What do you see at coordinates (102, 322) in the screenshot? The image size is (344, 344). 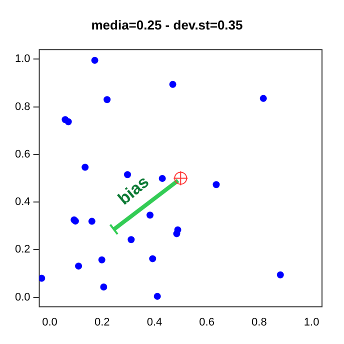 I see `x-tick-label: 0.2` at bounding box center [102, 322].